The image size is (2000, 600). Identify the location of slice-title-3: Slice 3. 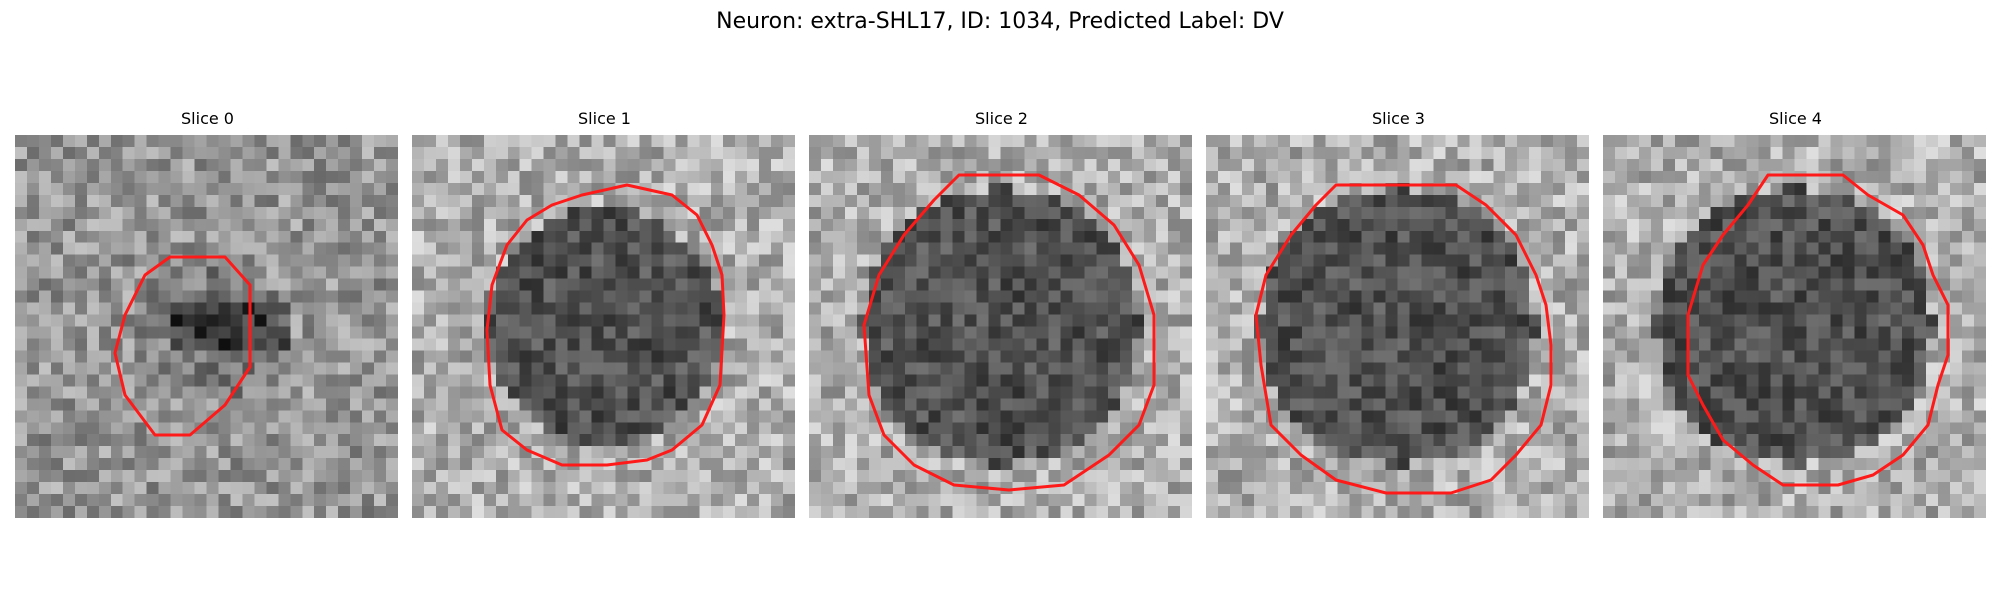
(1398, 118).